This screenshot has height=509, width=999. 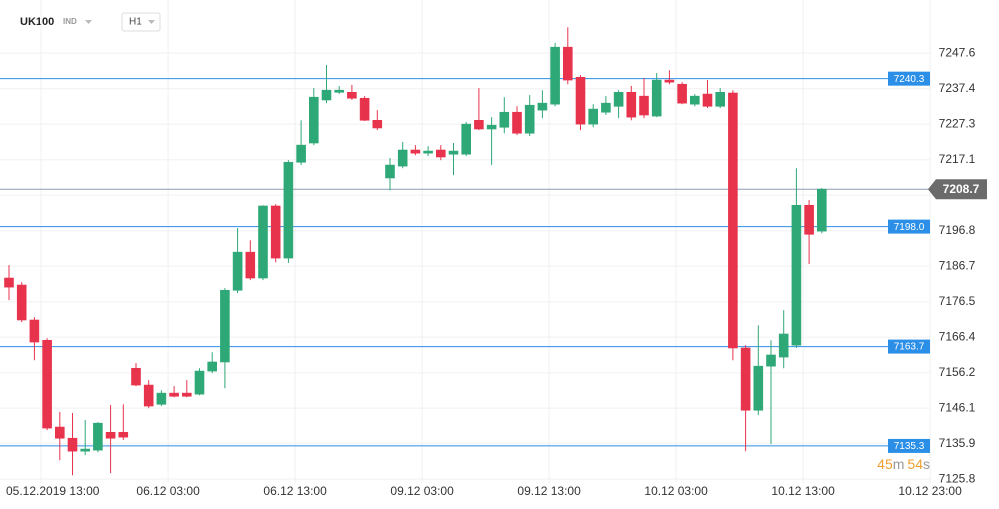 I want to click on x-tick-label: 09.12 03:00, so click(x=422, y=491).